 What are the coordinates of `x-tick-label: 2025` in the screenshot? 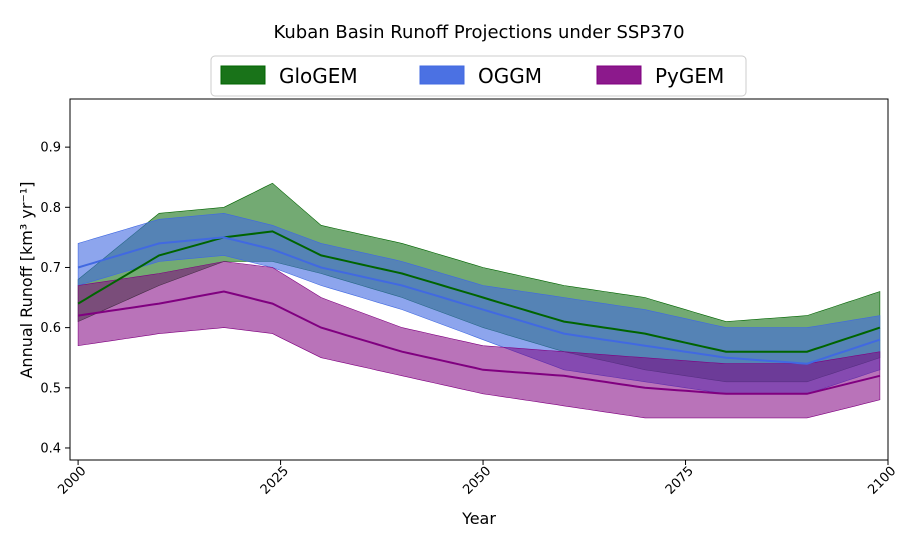 It's located at (275, 481).